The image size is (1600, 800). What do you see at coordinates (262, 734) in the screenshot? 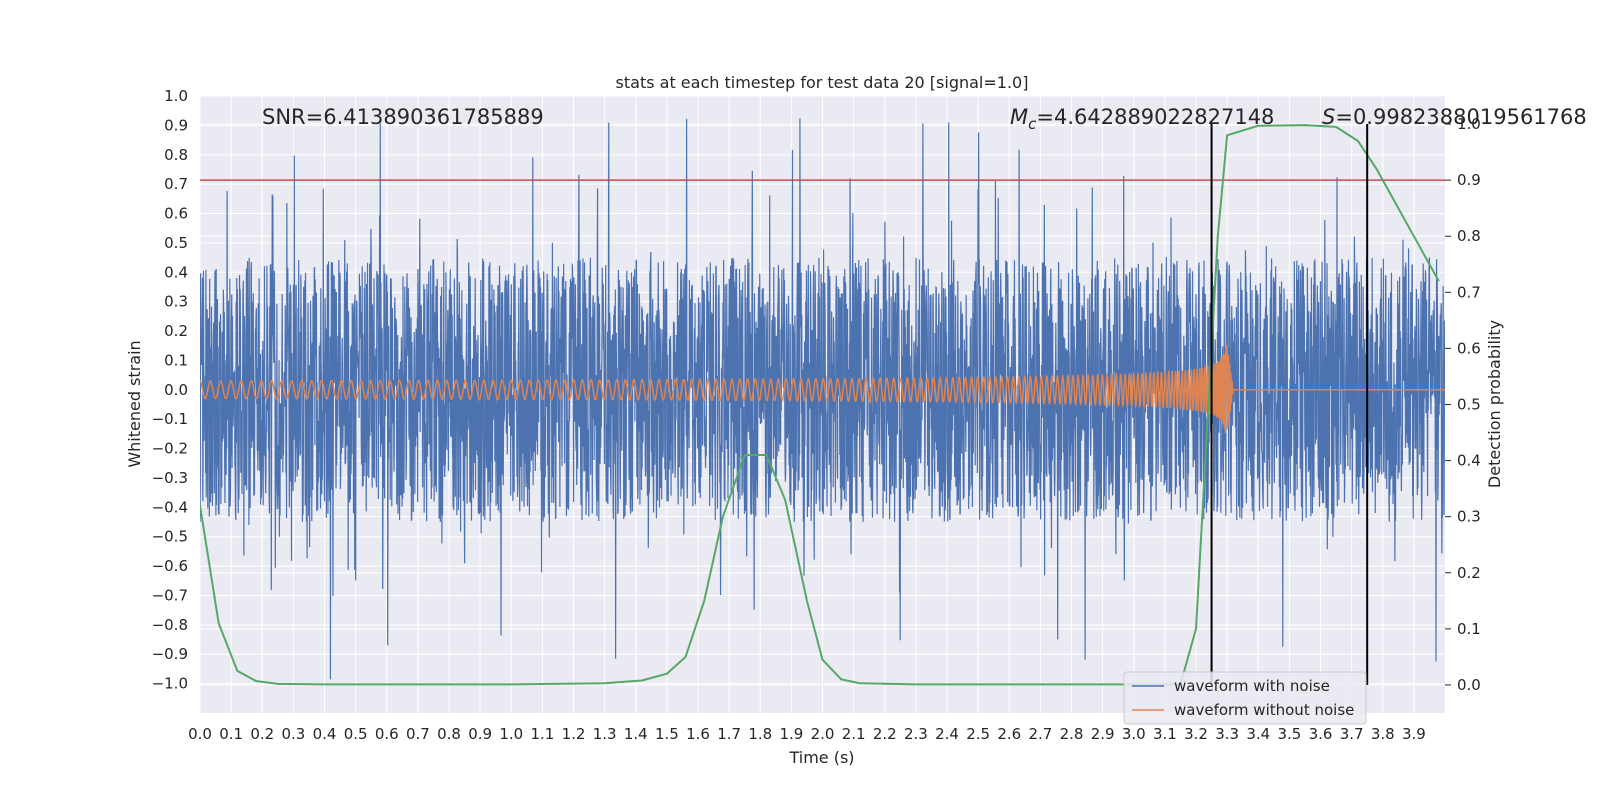
I see `x-tick-label: 0.2` at bounding box center [262, 734].